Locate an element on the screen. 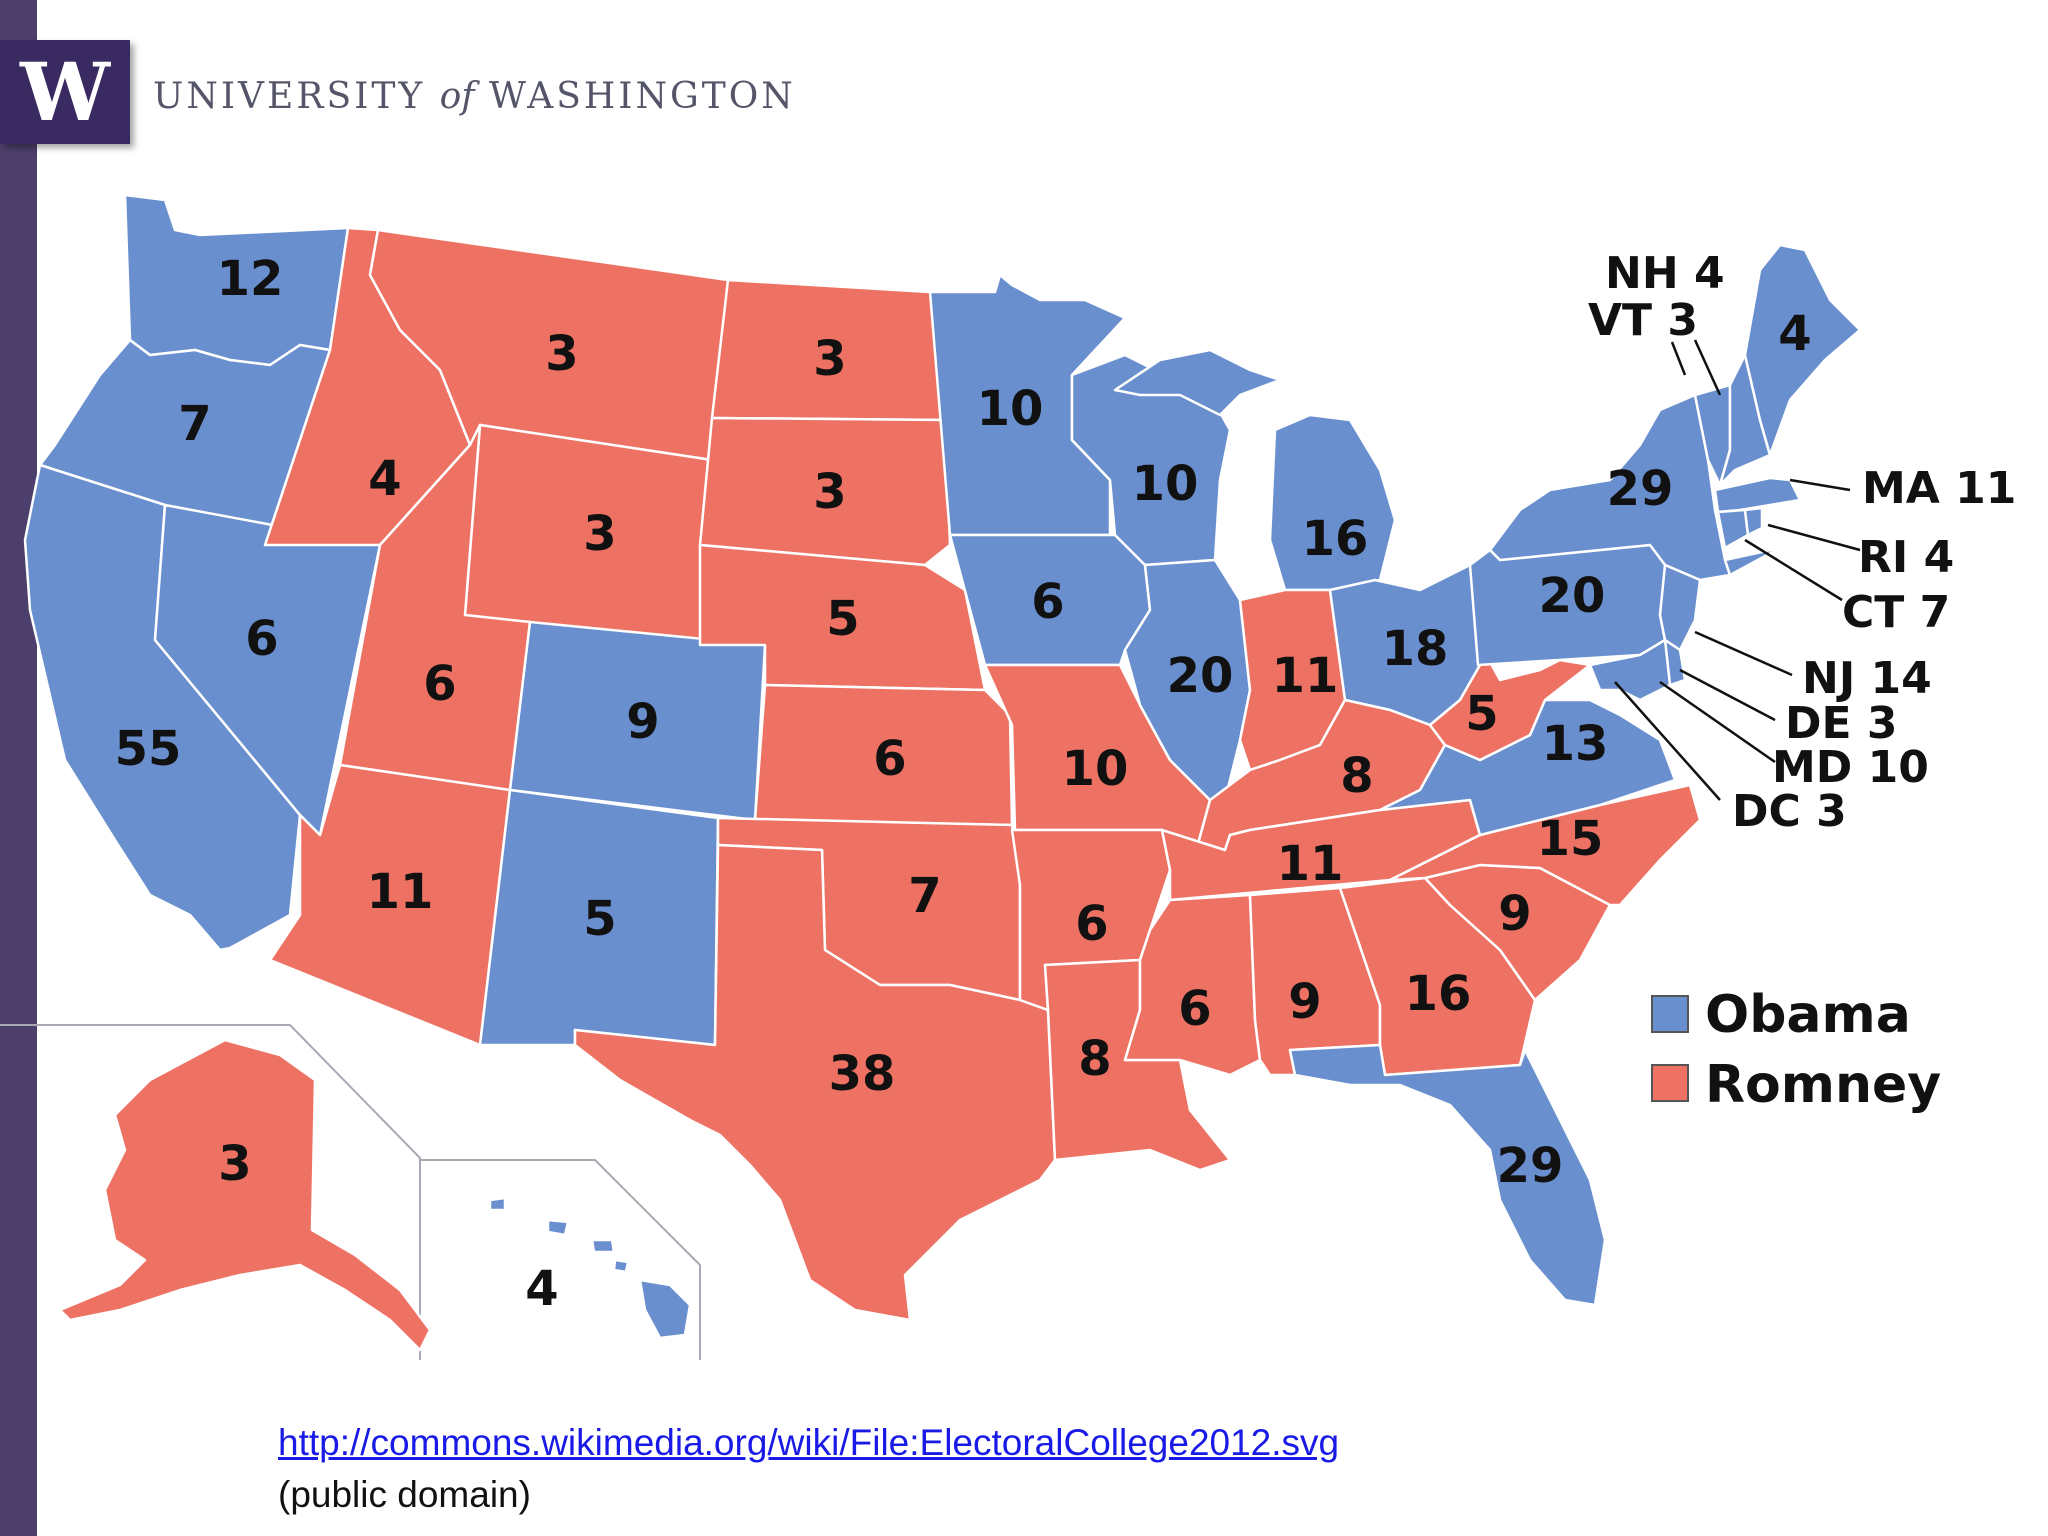 Image resolution: width=2048 pixels, height=1536 pixels. label-co: 9 is located at coordinates (642, 722).